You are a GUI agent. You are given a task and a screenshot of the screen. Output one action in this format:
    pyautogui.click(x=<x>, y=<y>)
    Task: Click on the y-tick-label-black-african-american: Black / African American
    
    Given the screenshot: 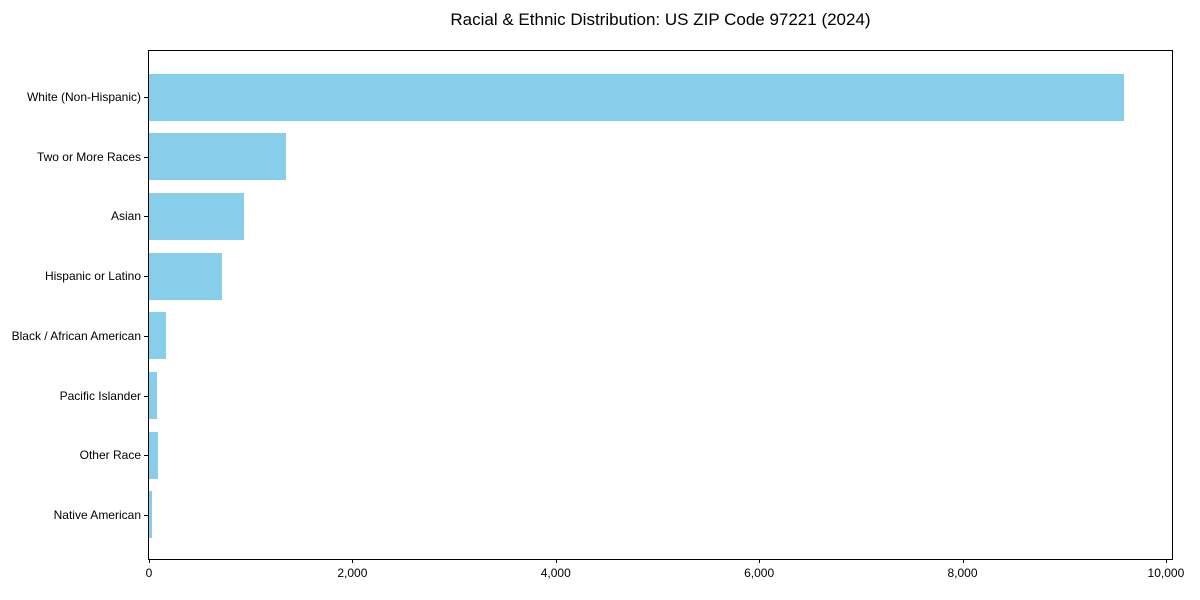 What is the action you would take?
    pyautogui.click(x=76, y=335)
    